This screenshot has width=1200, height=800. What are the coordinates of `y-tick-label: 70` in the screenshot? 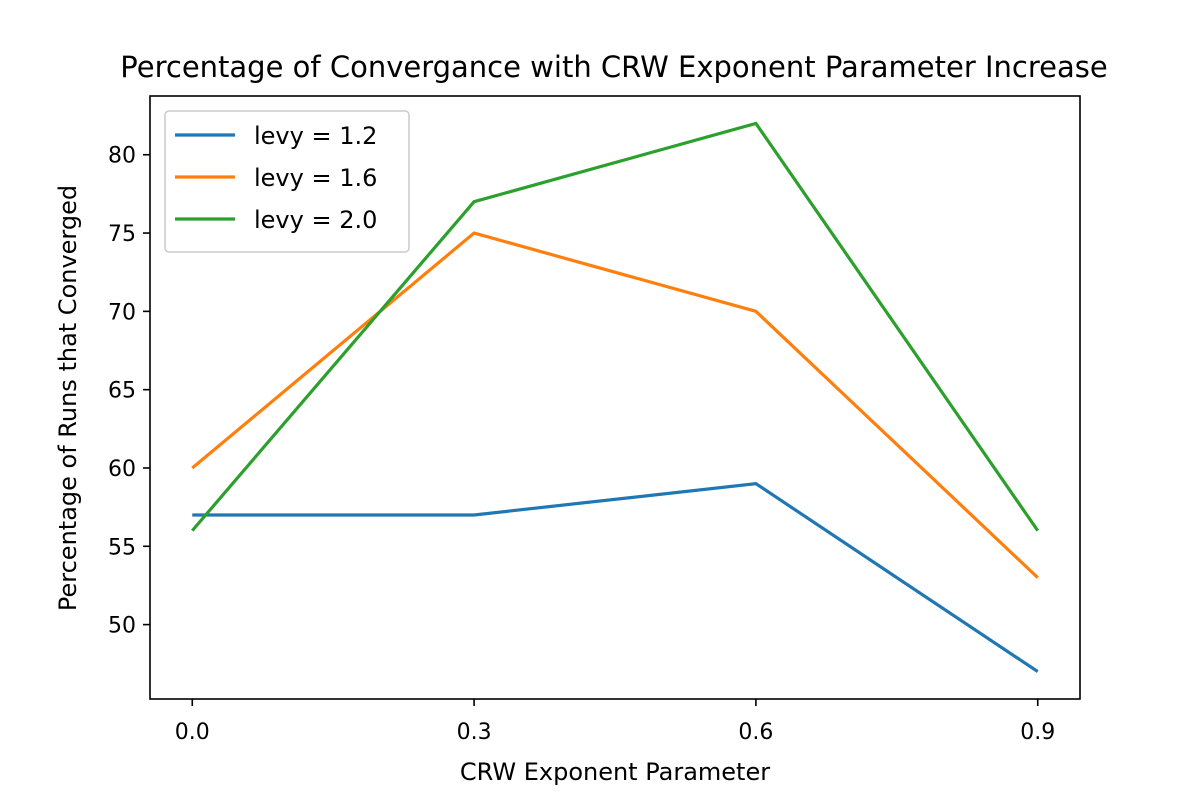 It's located at (122, 312).